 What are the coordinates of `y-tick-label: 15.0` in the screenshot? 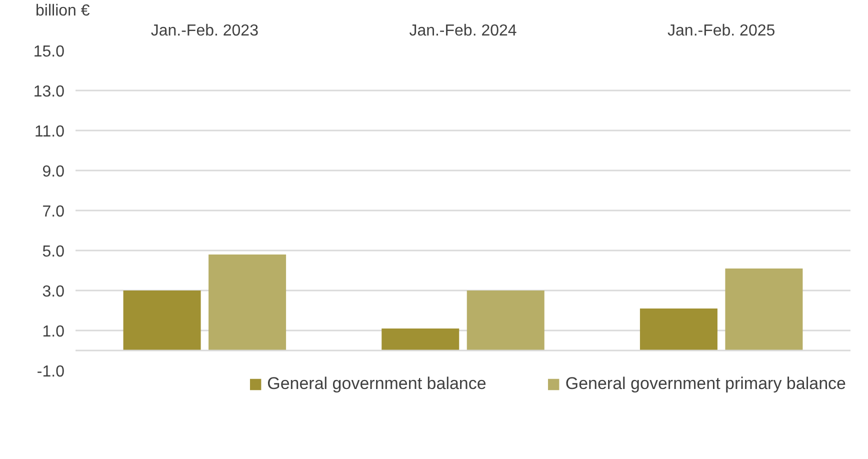 It's located at (49, 52).